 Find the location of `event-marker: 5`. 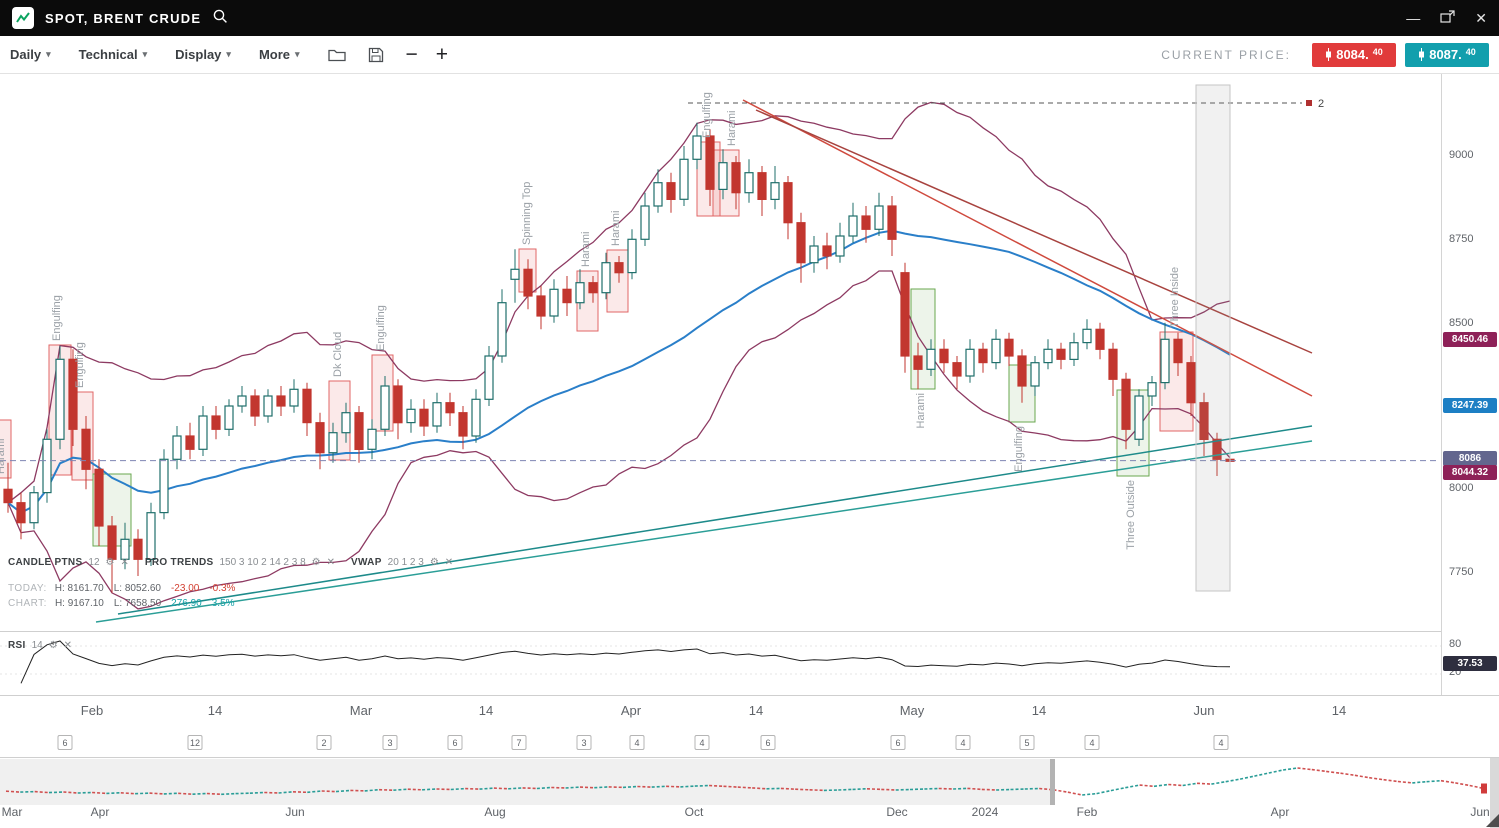

event-marker: 5 is located at coordinates (1027, 742).